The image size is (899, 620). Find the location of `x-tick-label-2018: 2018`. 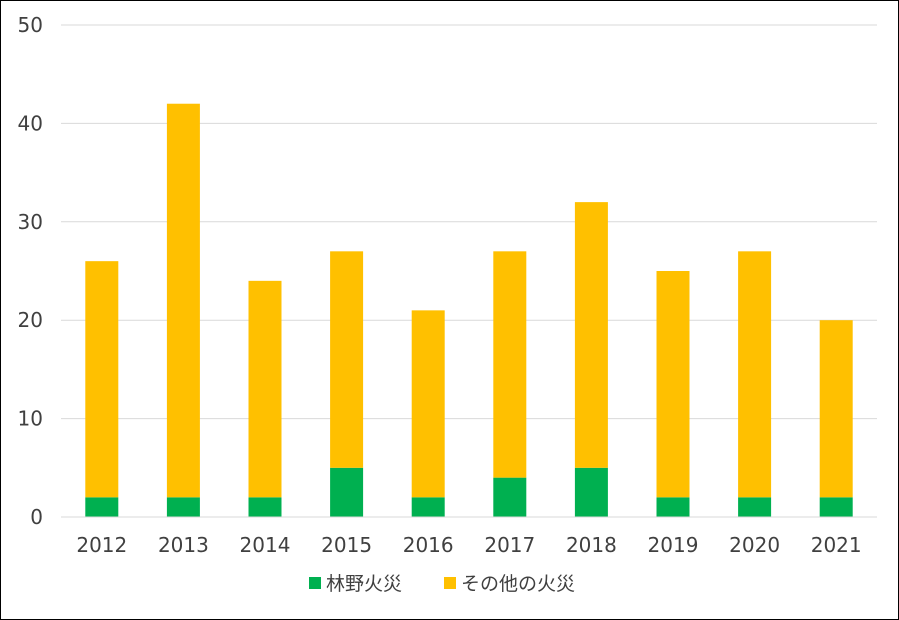

x-tick-label-2018: 2018 is located at coordinates (591, 545).